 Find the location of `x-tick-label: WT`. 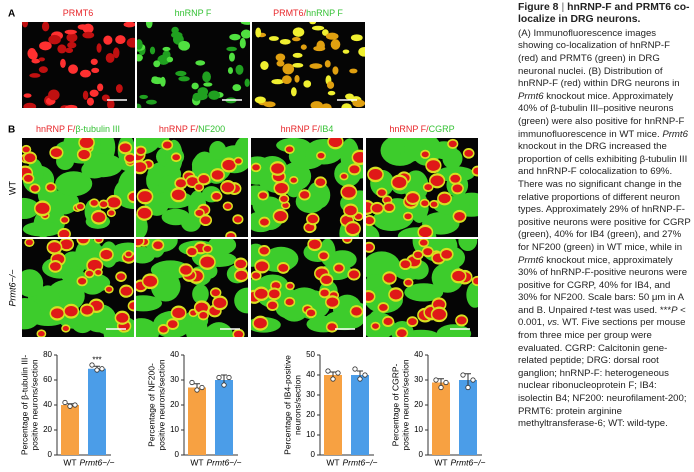

x-tick-label: WT is located at coordinates (440, 462).